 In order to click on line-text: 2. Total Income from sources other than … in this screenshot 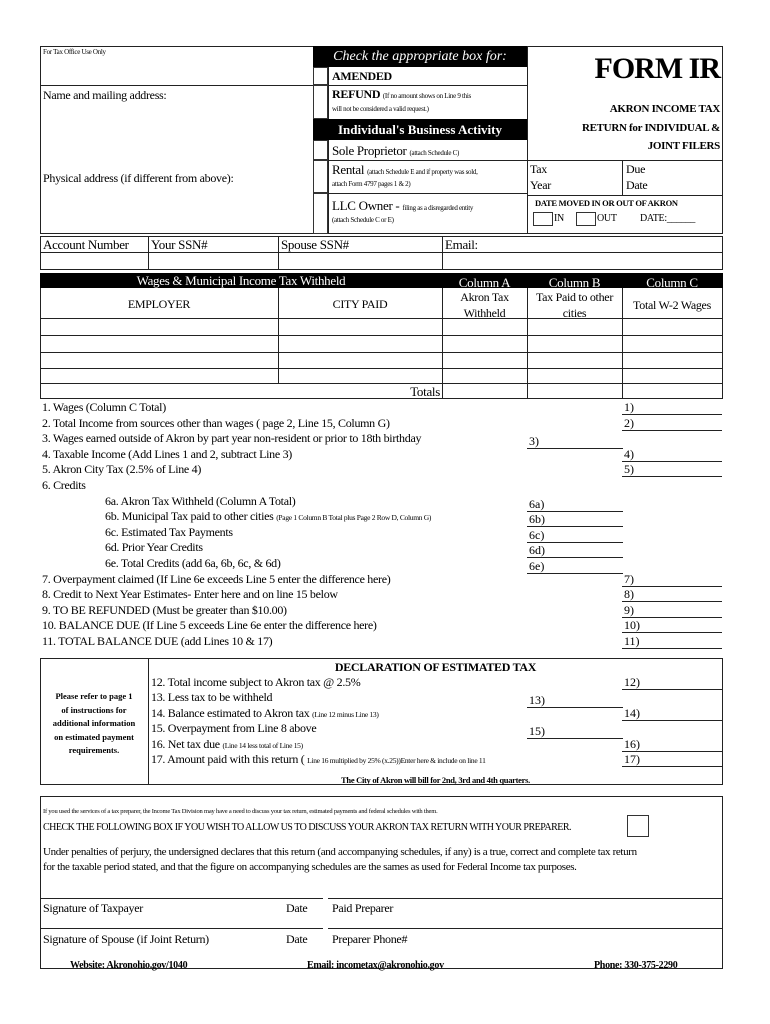, I will do `click(216, 423)`.